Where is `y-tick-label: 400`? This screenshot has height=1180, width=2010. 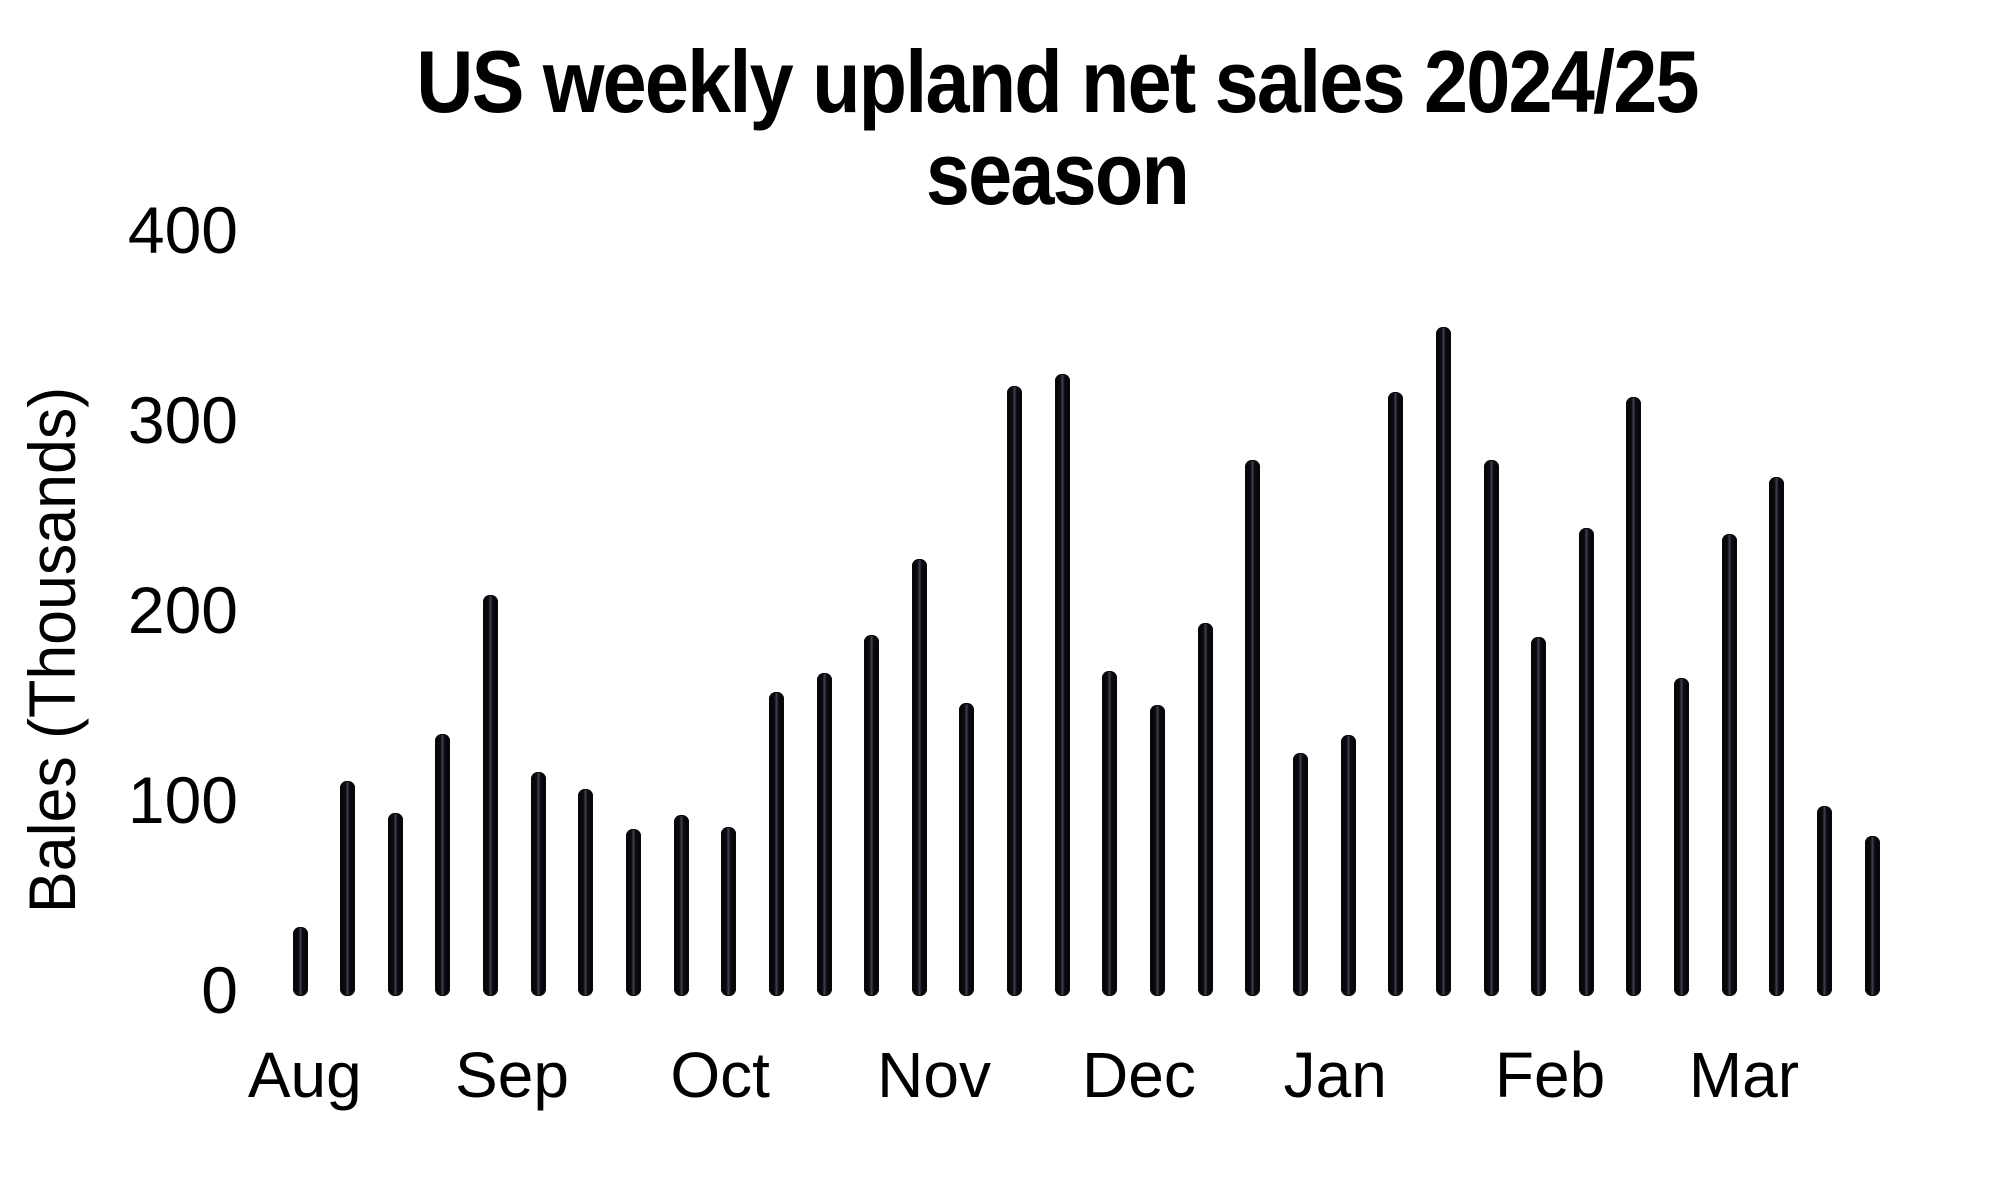
y-tick-label: 400 is located at coordinates (182, 230).